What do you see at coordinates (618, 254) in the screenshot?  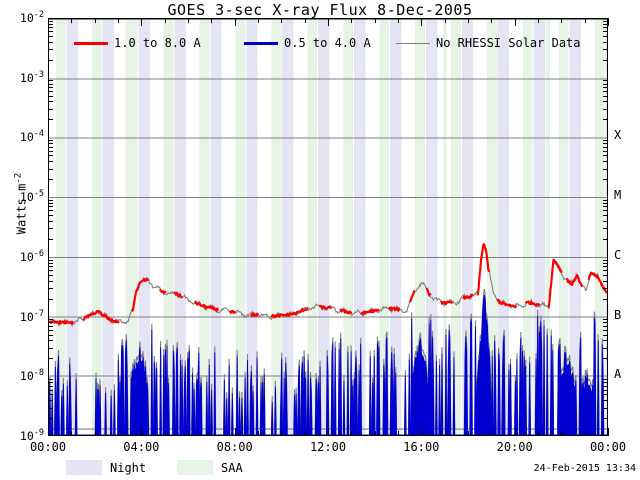 I see `flare-class-label: C` at bounding box center [618, 254].